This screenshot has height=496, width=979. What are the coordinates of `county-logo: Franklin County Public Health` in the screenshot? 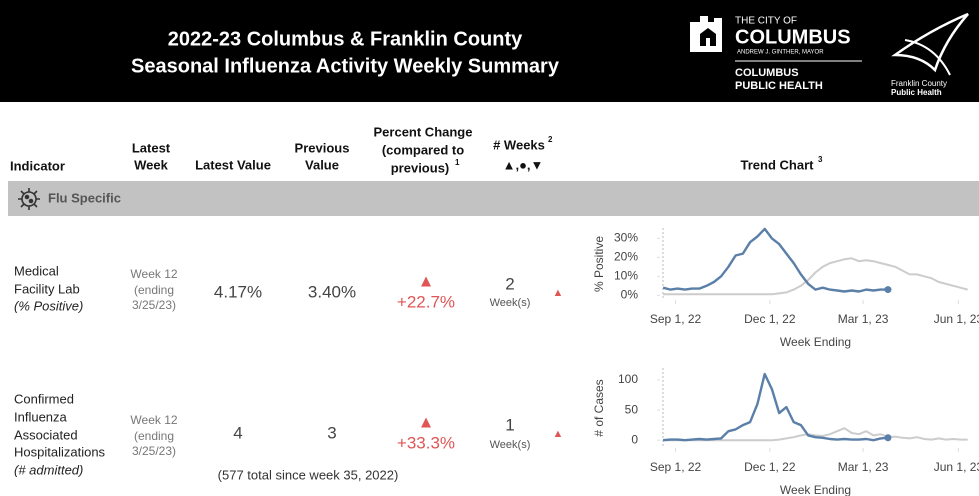 It's located at (930, 54).